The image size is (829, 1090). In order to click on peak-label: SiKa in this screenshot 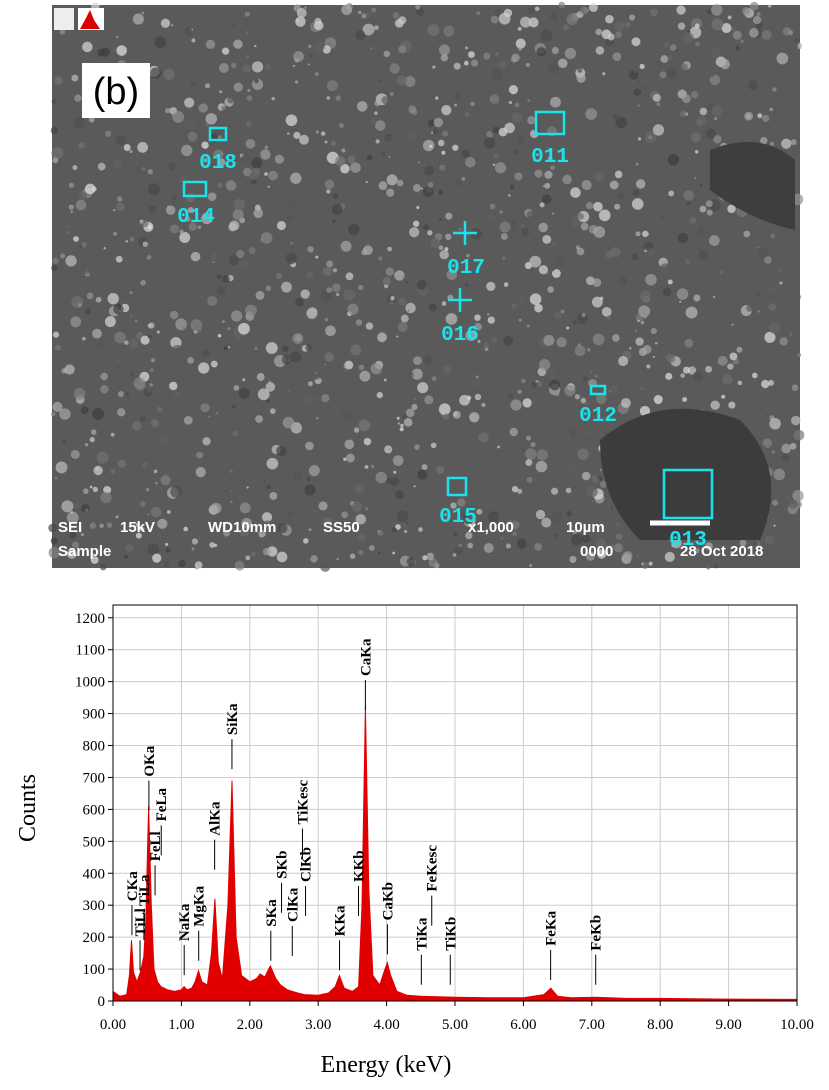, I will do `click(233, 719)`.